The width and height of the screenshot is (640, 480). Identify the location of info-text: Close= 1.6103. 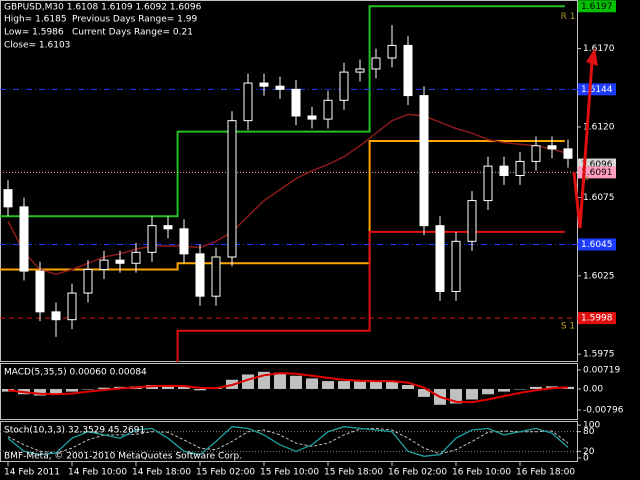
(37, 46).